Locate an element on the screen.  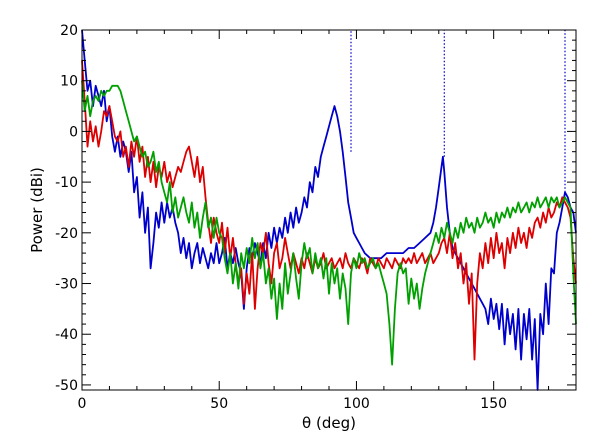
x-tick-label-50: 50 is located at coordinates (219, 404).